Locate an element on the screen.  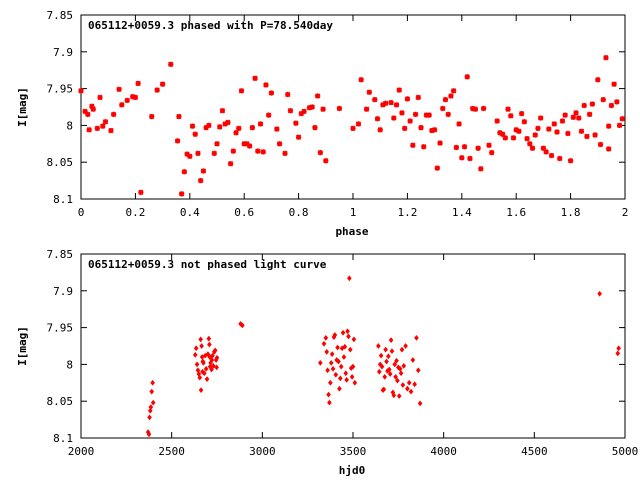
phased-x-tick-label: 0 is located at coordinates (81, 212).